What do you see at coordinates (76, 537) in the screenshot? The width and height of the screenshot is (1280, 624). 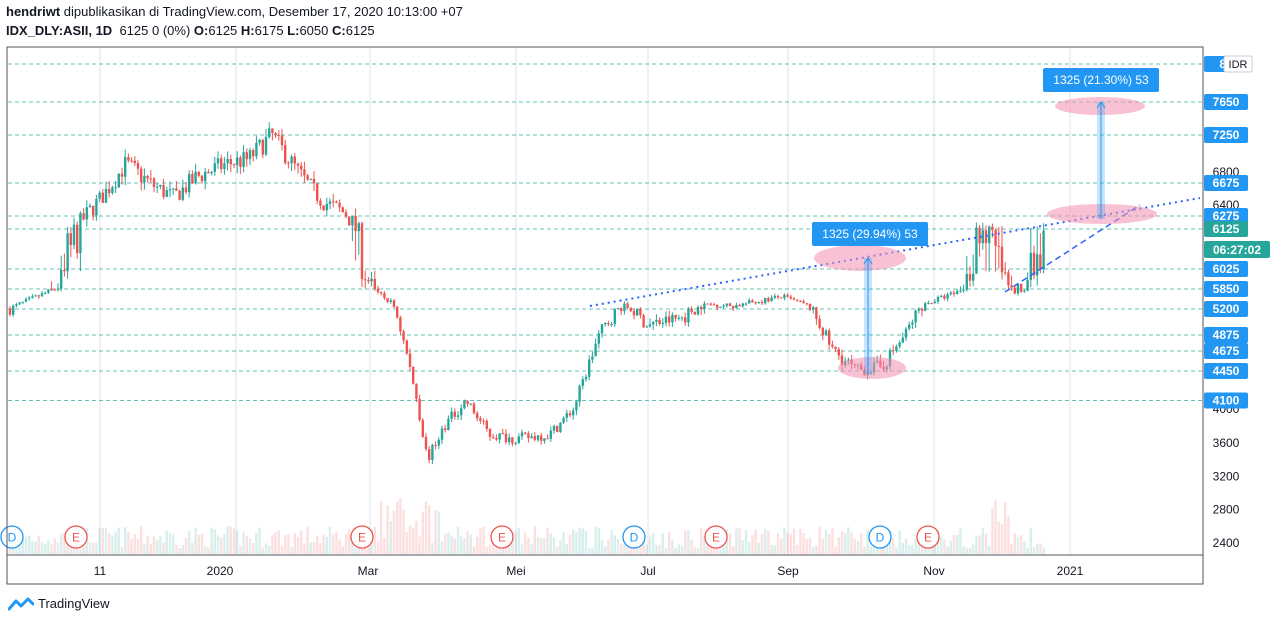 I see `earnings-marker: E` at bounding box center [76, 537].